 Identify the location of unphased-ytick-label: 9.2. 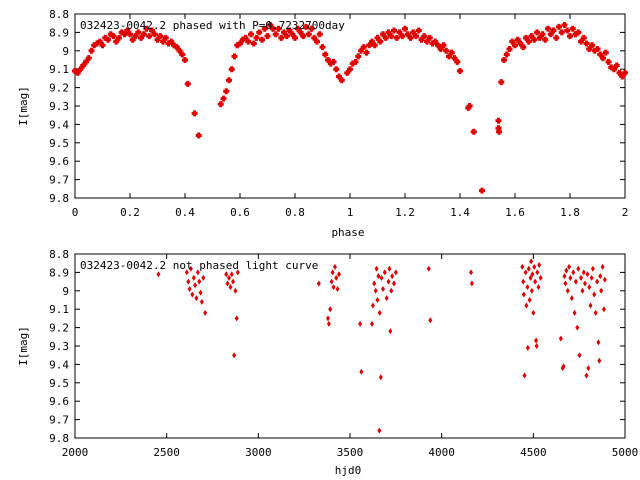
(59, 328).